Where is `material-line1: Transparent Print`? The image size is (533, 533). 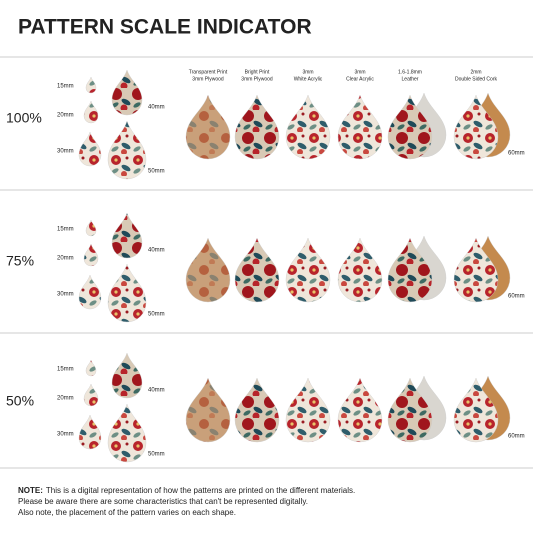 material-line1: Transparent Print is located at coordinates (208, 72).